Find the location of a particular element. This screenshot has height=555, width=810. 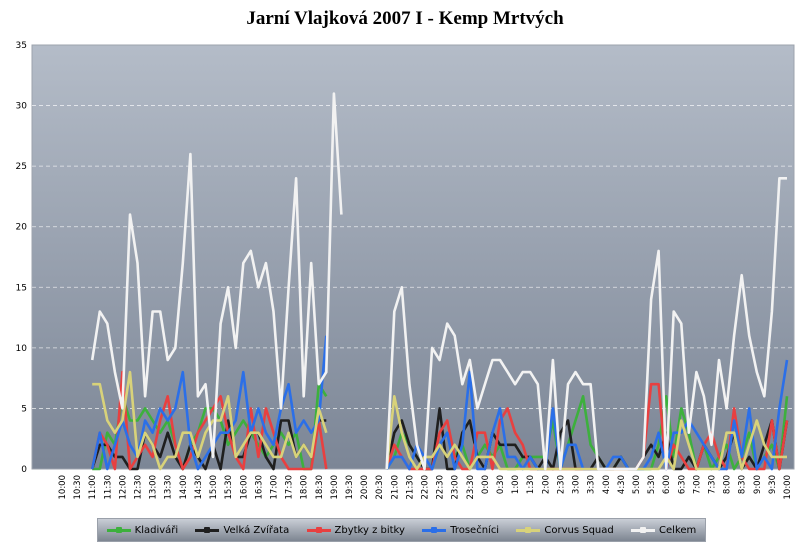

x-tick-label: 20:30 is located at coordinates (380, 487).